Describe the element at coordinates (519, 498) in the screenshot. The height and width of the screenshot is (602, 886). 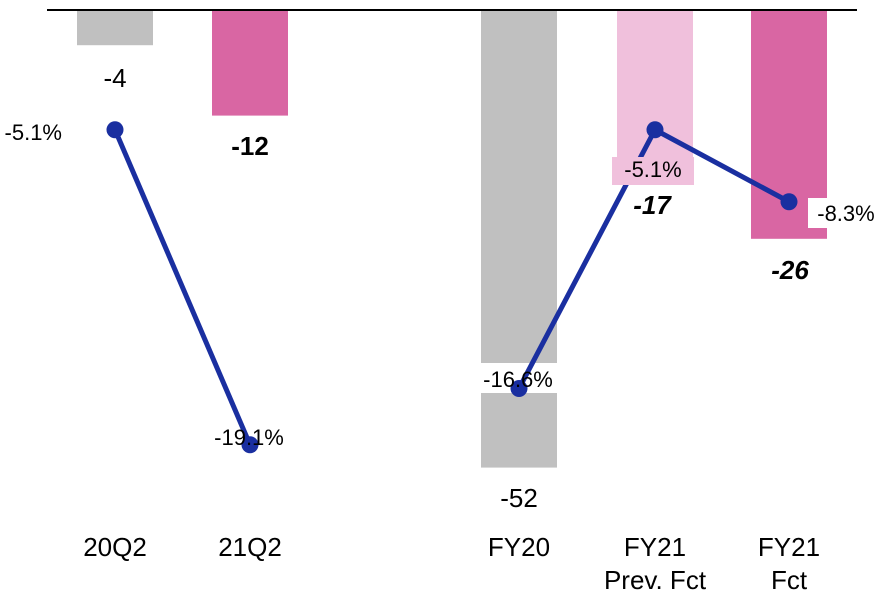
I see `bar-value-label: -52` at that location.